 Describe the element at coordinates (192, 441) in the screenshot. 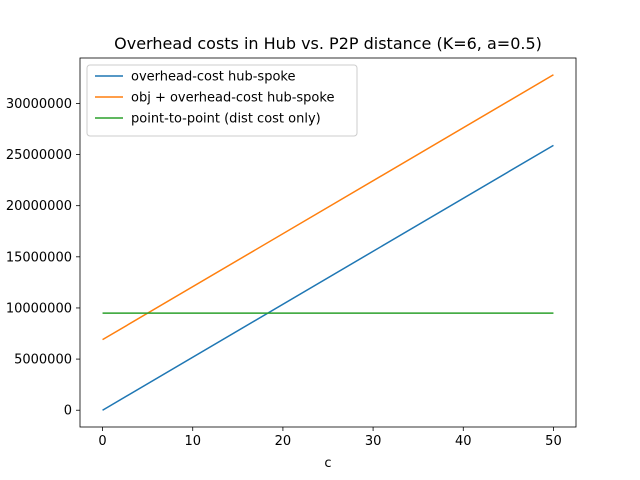

I see `x-tick-label: 10` at that location.